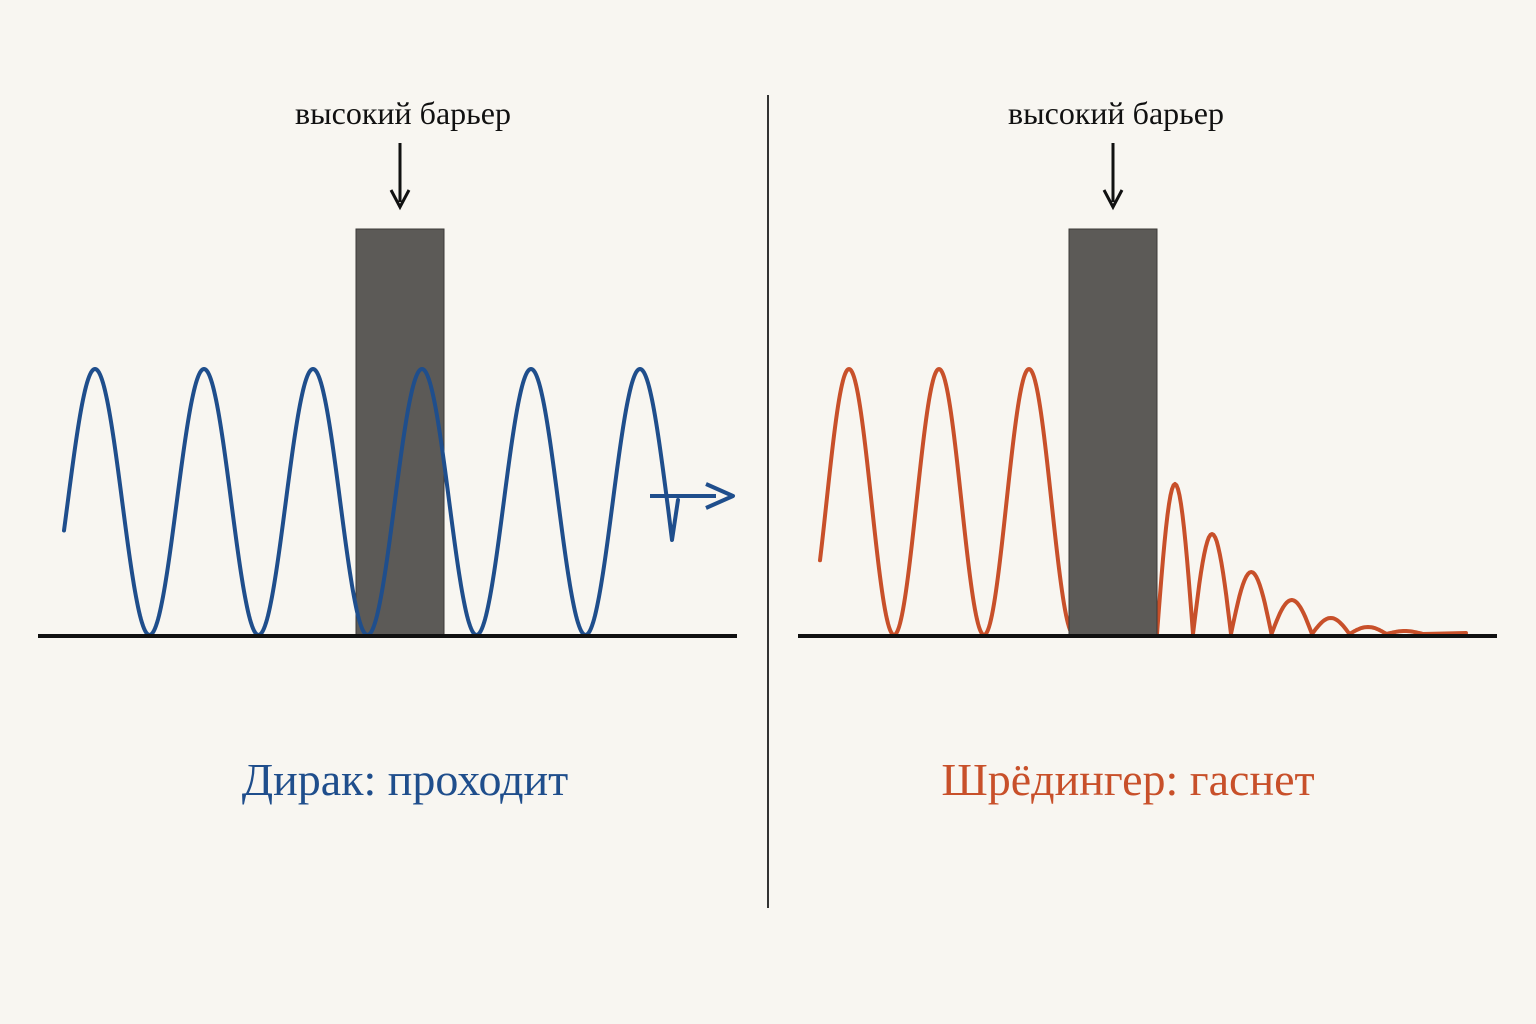  Describe the element at coordinates (1113, 432) in the screenshot. I see `barrier-schrodinger` at that location.